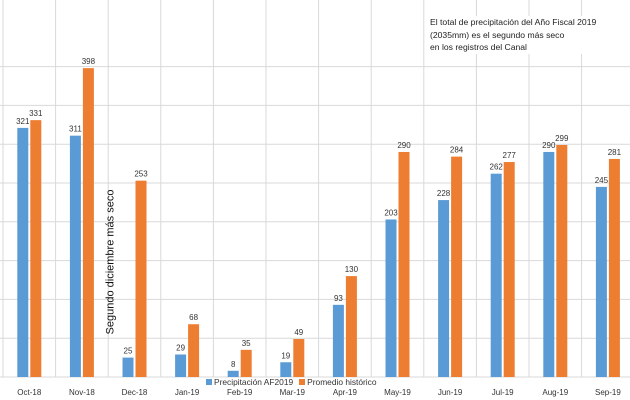  I want to click on legend: Precipitación AF2019 Promedio histórico, so click(291, 382).